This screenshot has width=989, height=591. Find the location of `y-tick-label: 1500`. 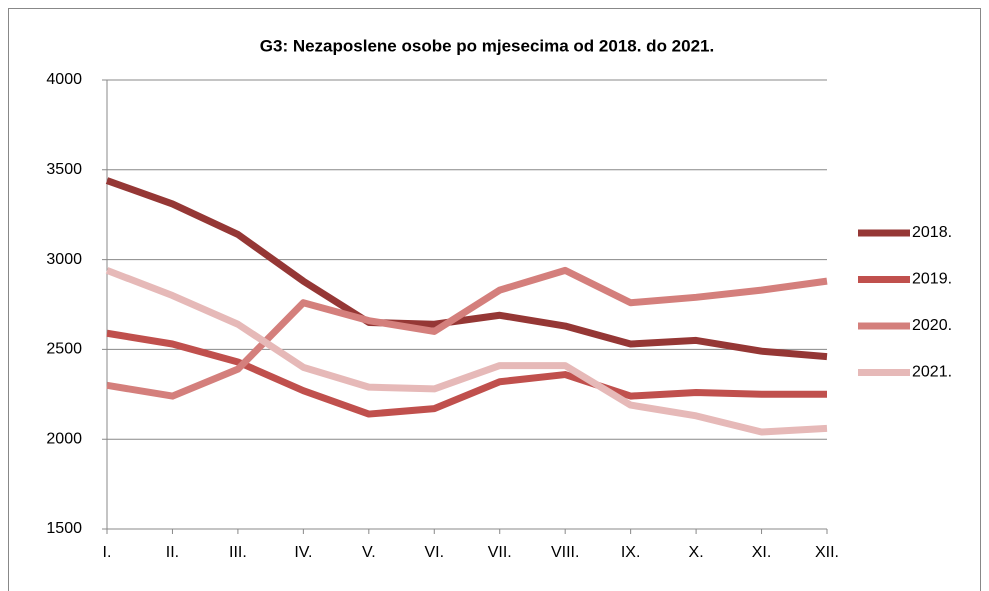

y-tick-label: 1500 is located at coordinates (64, 528).